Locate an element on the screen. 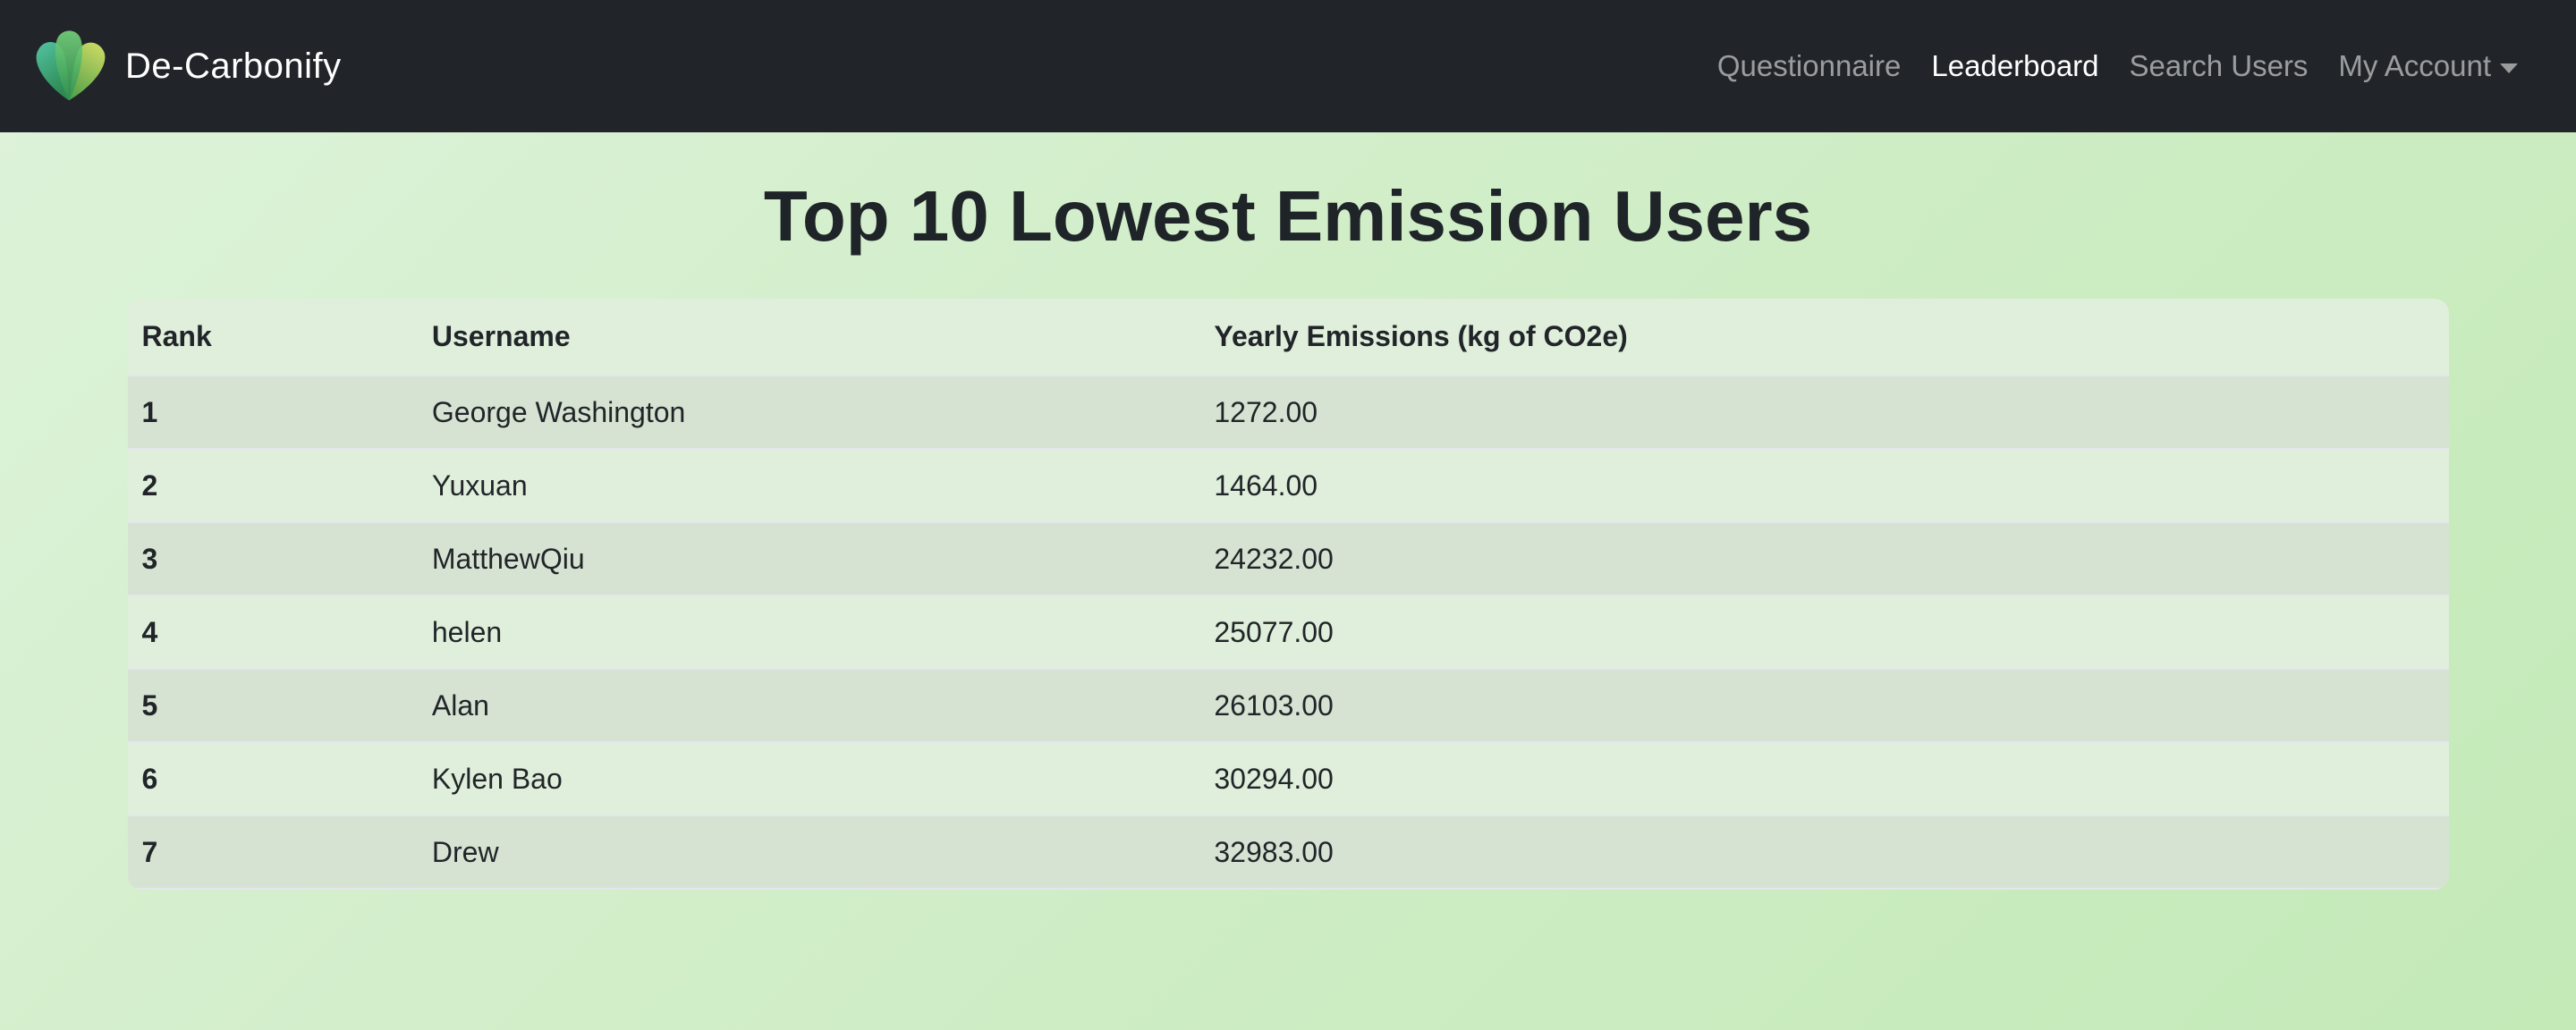  table-row: 2 Yuxuan 1464.00 is located at coordinates (1288, 486).